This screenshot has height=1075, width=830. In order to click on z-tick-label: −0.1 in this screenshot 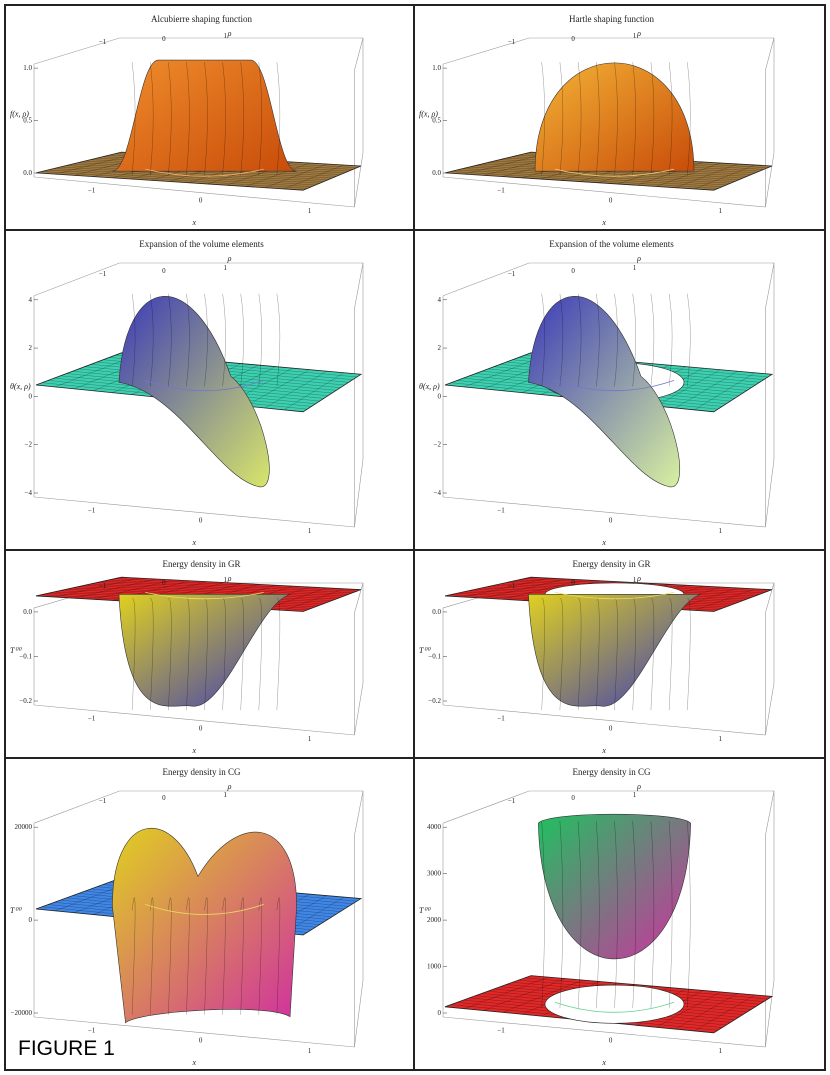, I will do `click(25, 656)`.